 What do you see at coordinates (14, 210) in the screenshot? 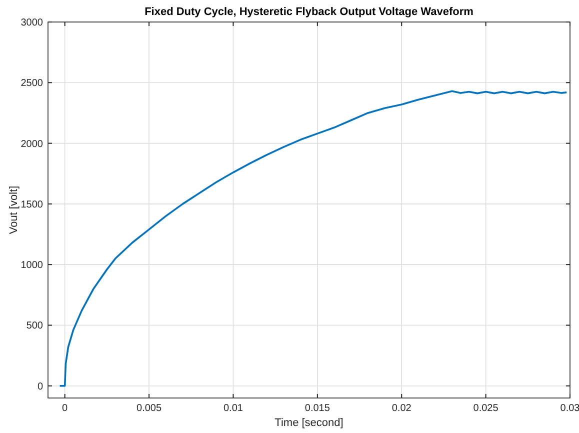
I see `y-axis-title: Vout [volt]` at bounding box center [14, 210].